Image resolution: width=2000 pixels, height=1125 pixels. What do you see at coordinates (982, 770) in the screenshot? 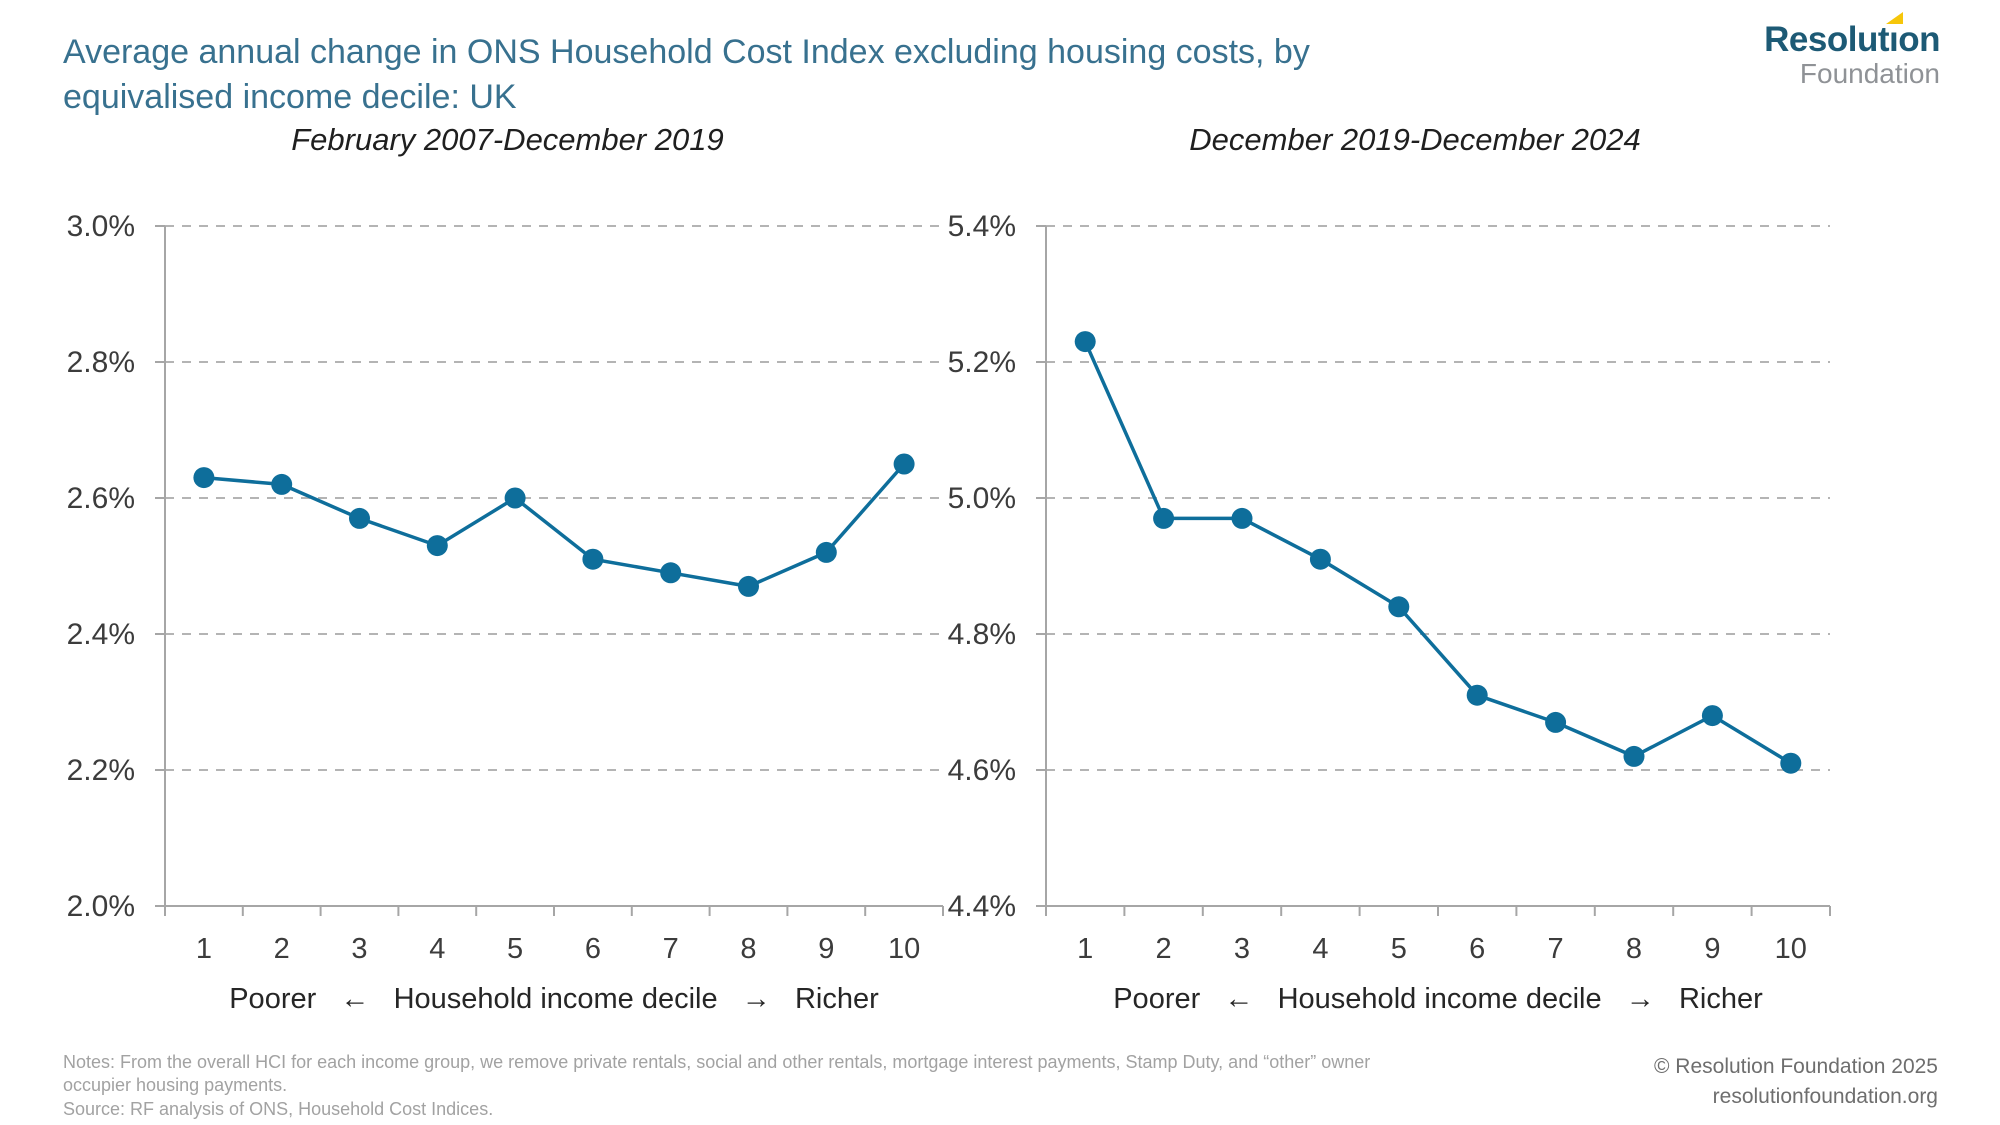
I see `y-tick-label: 4.6%` at bounding box center [982, 770].